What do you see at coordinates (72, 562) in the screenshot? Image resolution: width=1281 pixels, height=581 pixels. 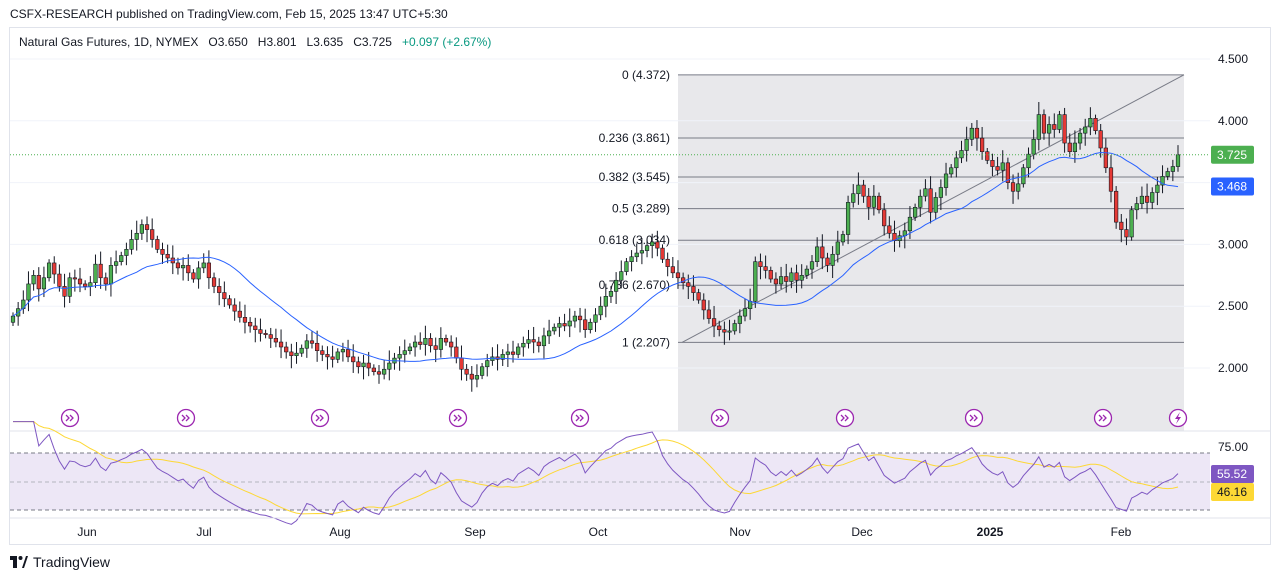 I see `footer-brand-label: TradingView` at bounding box center [72, 562].